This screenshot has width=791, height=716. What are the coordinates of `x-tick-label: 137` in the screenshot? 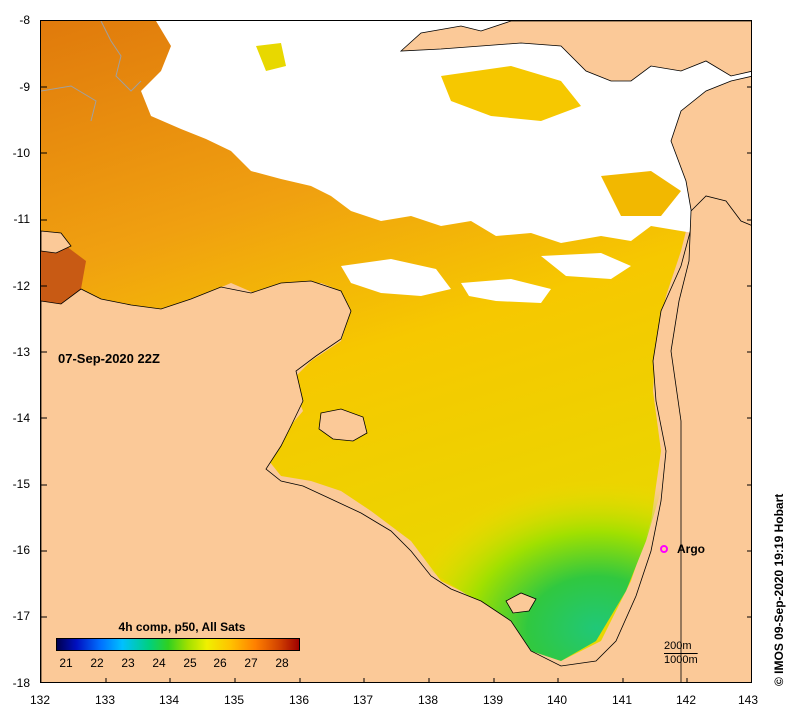 It's located at (363, 700).